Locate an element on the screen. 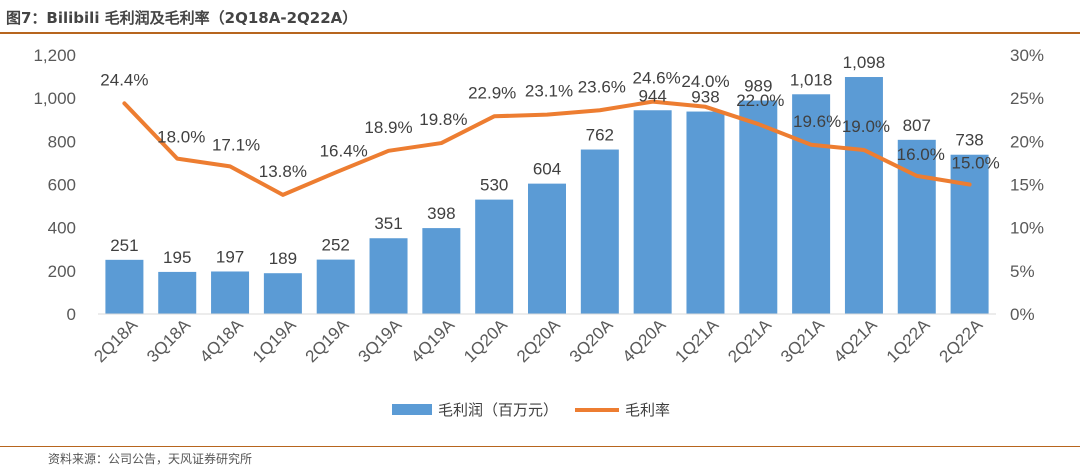  bar-value-label: 738 is located at coordinates (969, 140).